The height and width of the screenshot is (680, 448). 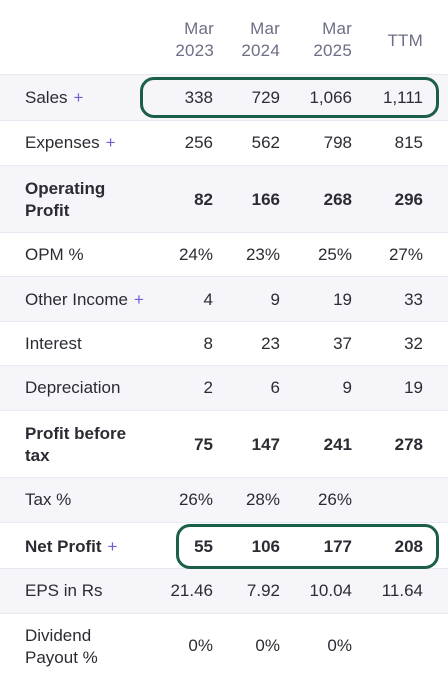 What do you see at coordinates (224, 142) in the screenshot?
I see `row-expenses: Expenses + 256 562 798 815` at bounding box center [224, 142].